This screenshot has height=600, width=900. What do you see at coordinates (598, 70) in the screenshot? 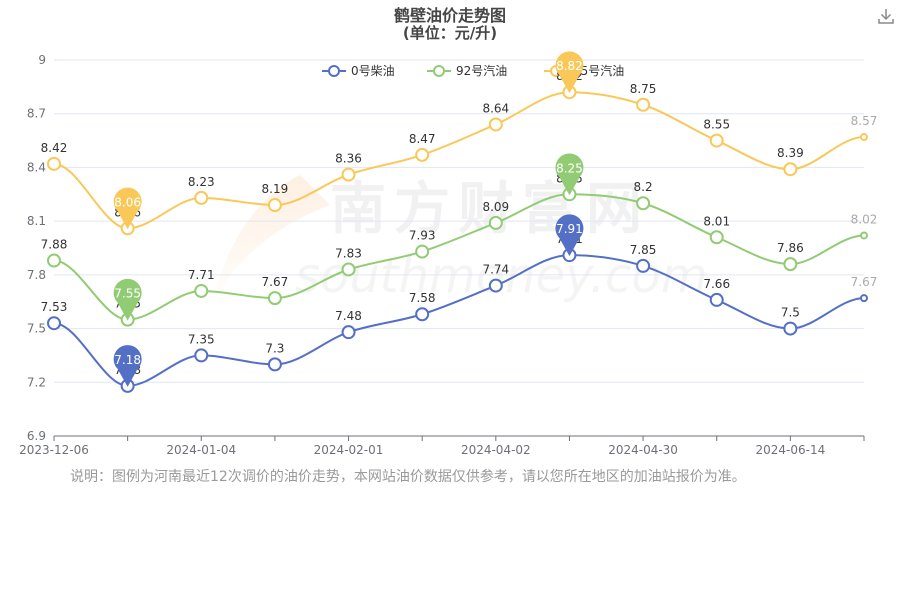
I see `legend-label: 95号汽油` at bounding box center [598, 70].